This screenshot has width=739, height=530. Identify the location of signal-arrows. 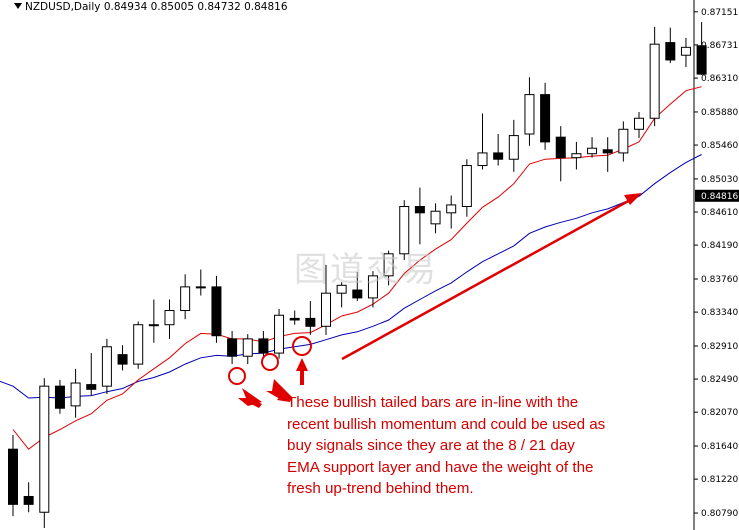
(273, 383).